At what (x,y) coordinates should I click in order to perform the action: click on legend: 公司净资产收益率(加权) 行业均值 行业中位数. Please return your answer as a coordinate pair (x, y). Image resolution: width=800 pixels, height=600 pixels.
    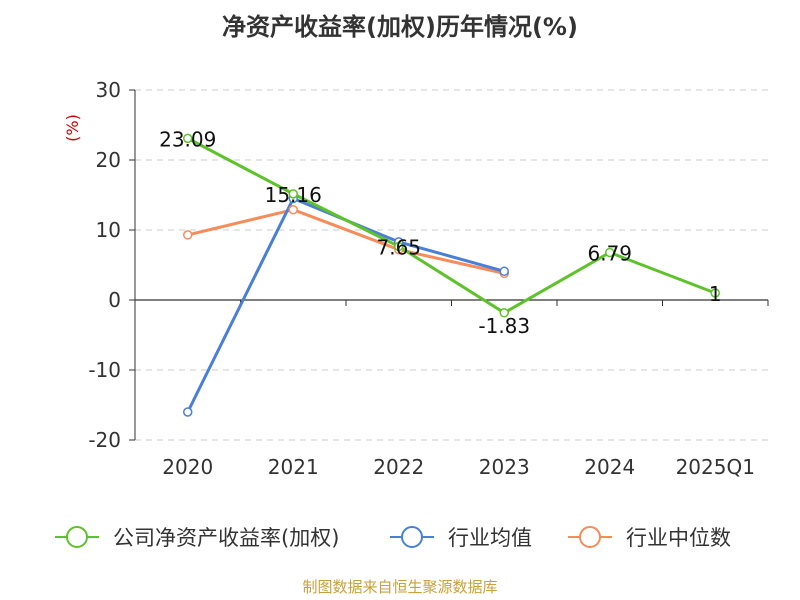
    Looking at the image, I should click on (393, 538).